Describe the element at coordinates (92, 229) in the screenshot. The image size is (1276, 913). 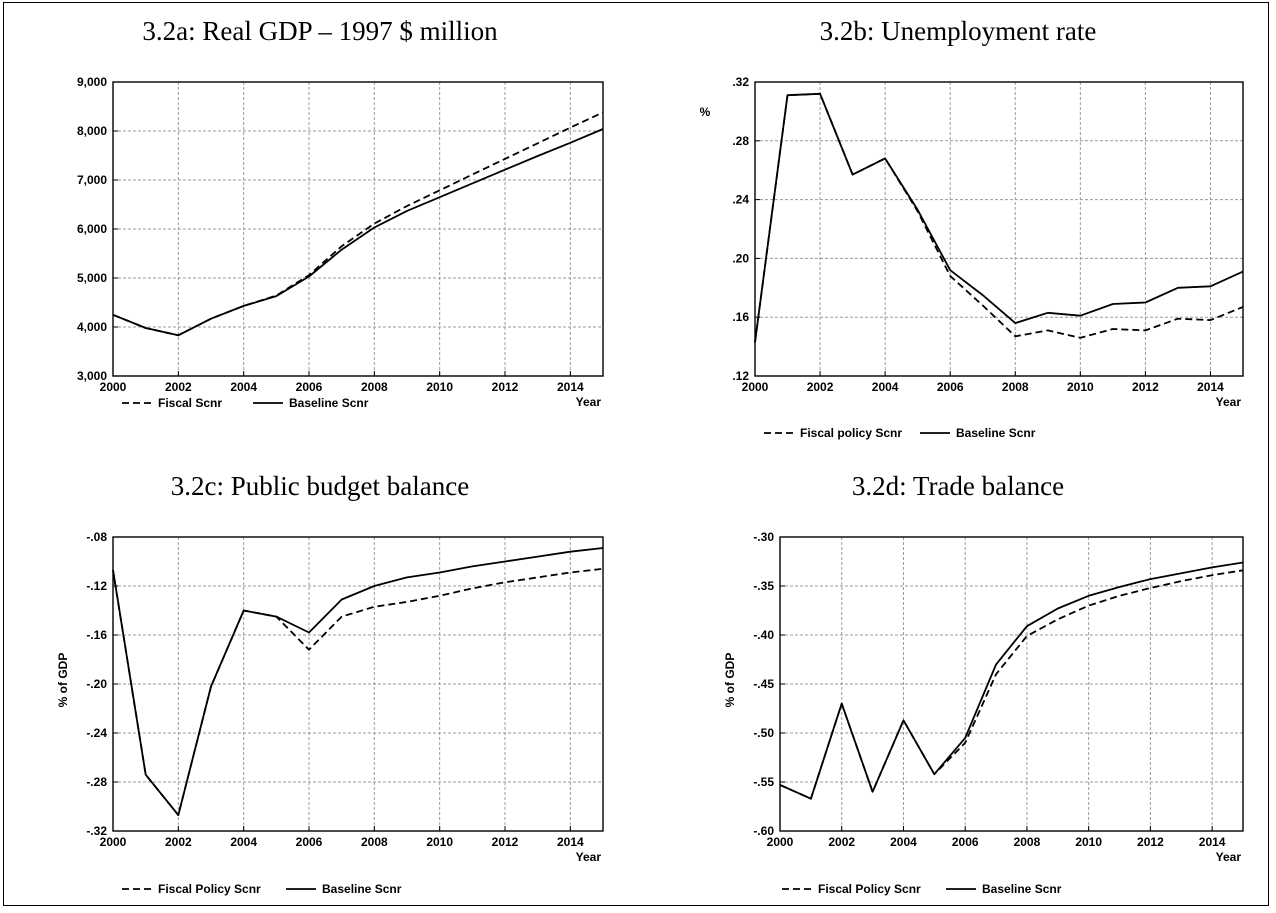
I see `y-tick-label: 6,000` at that location.